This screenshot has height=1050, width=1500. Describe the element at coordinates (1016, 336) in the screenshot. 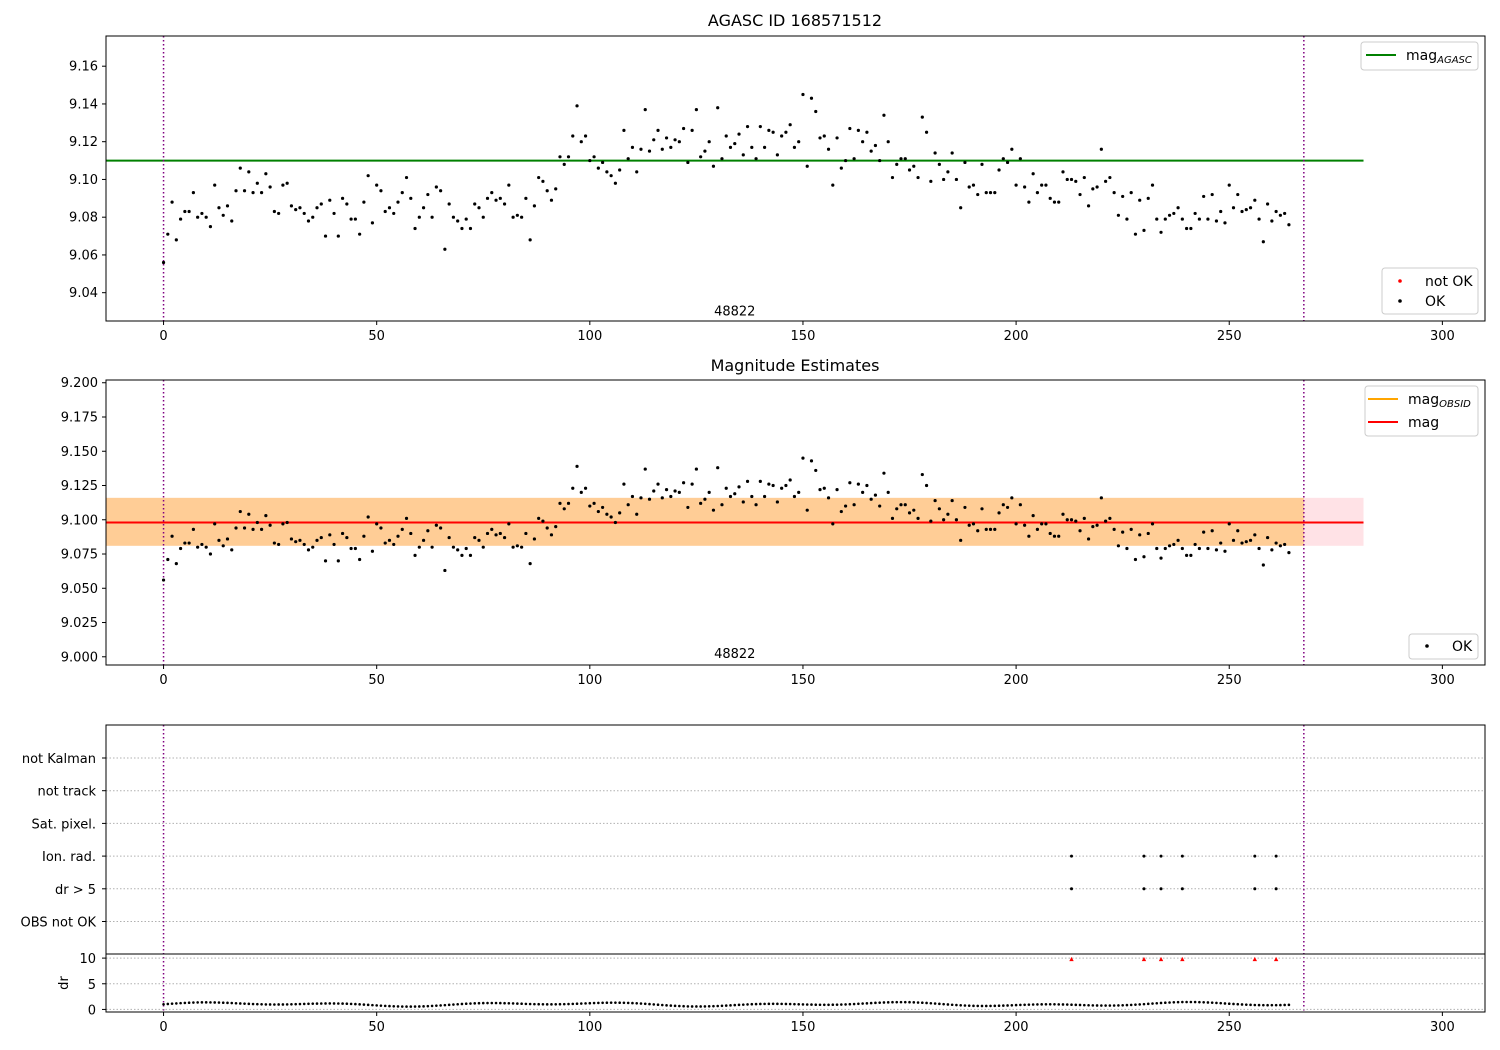

I see `x-tick-label: 200` at that location.